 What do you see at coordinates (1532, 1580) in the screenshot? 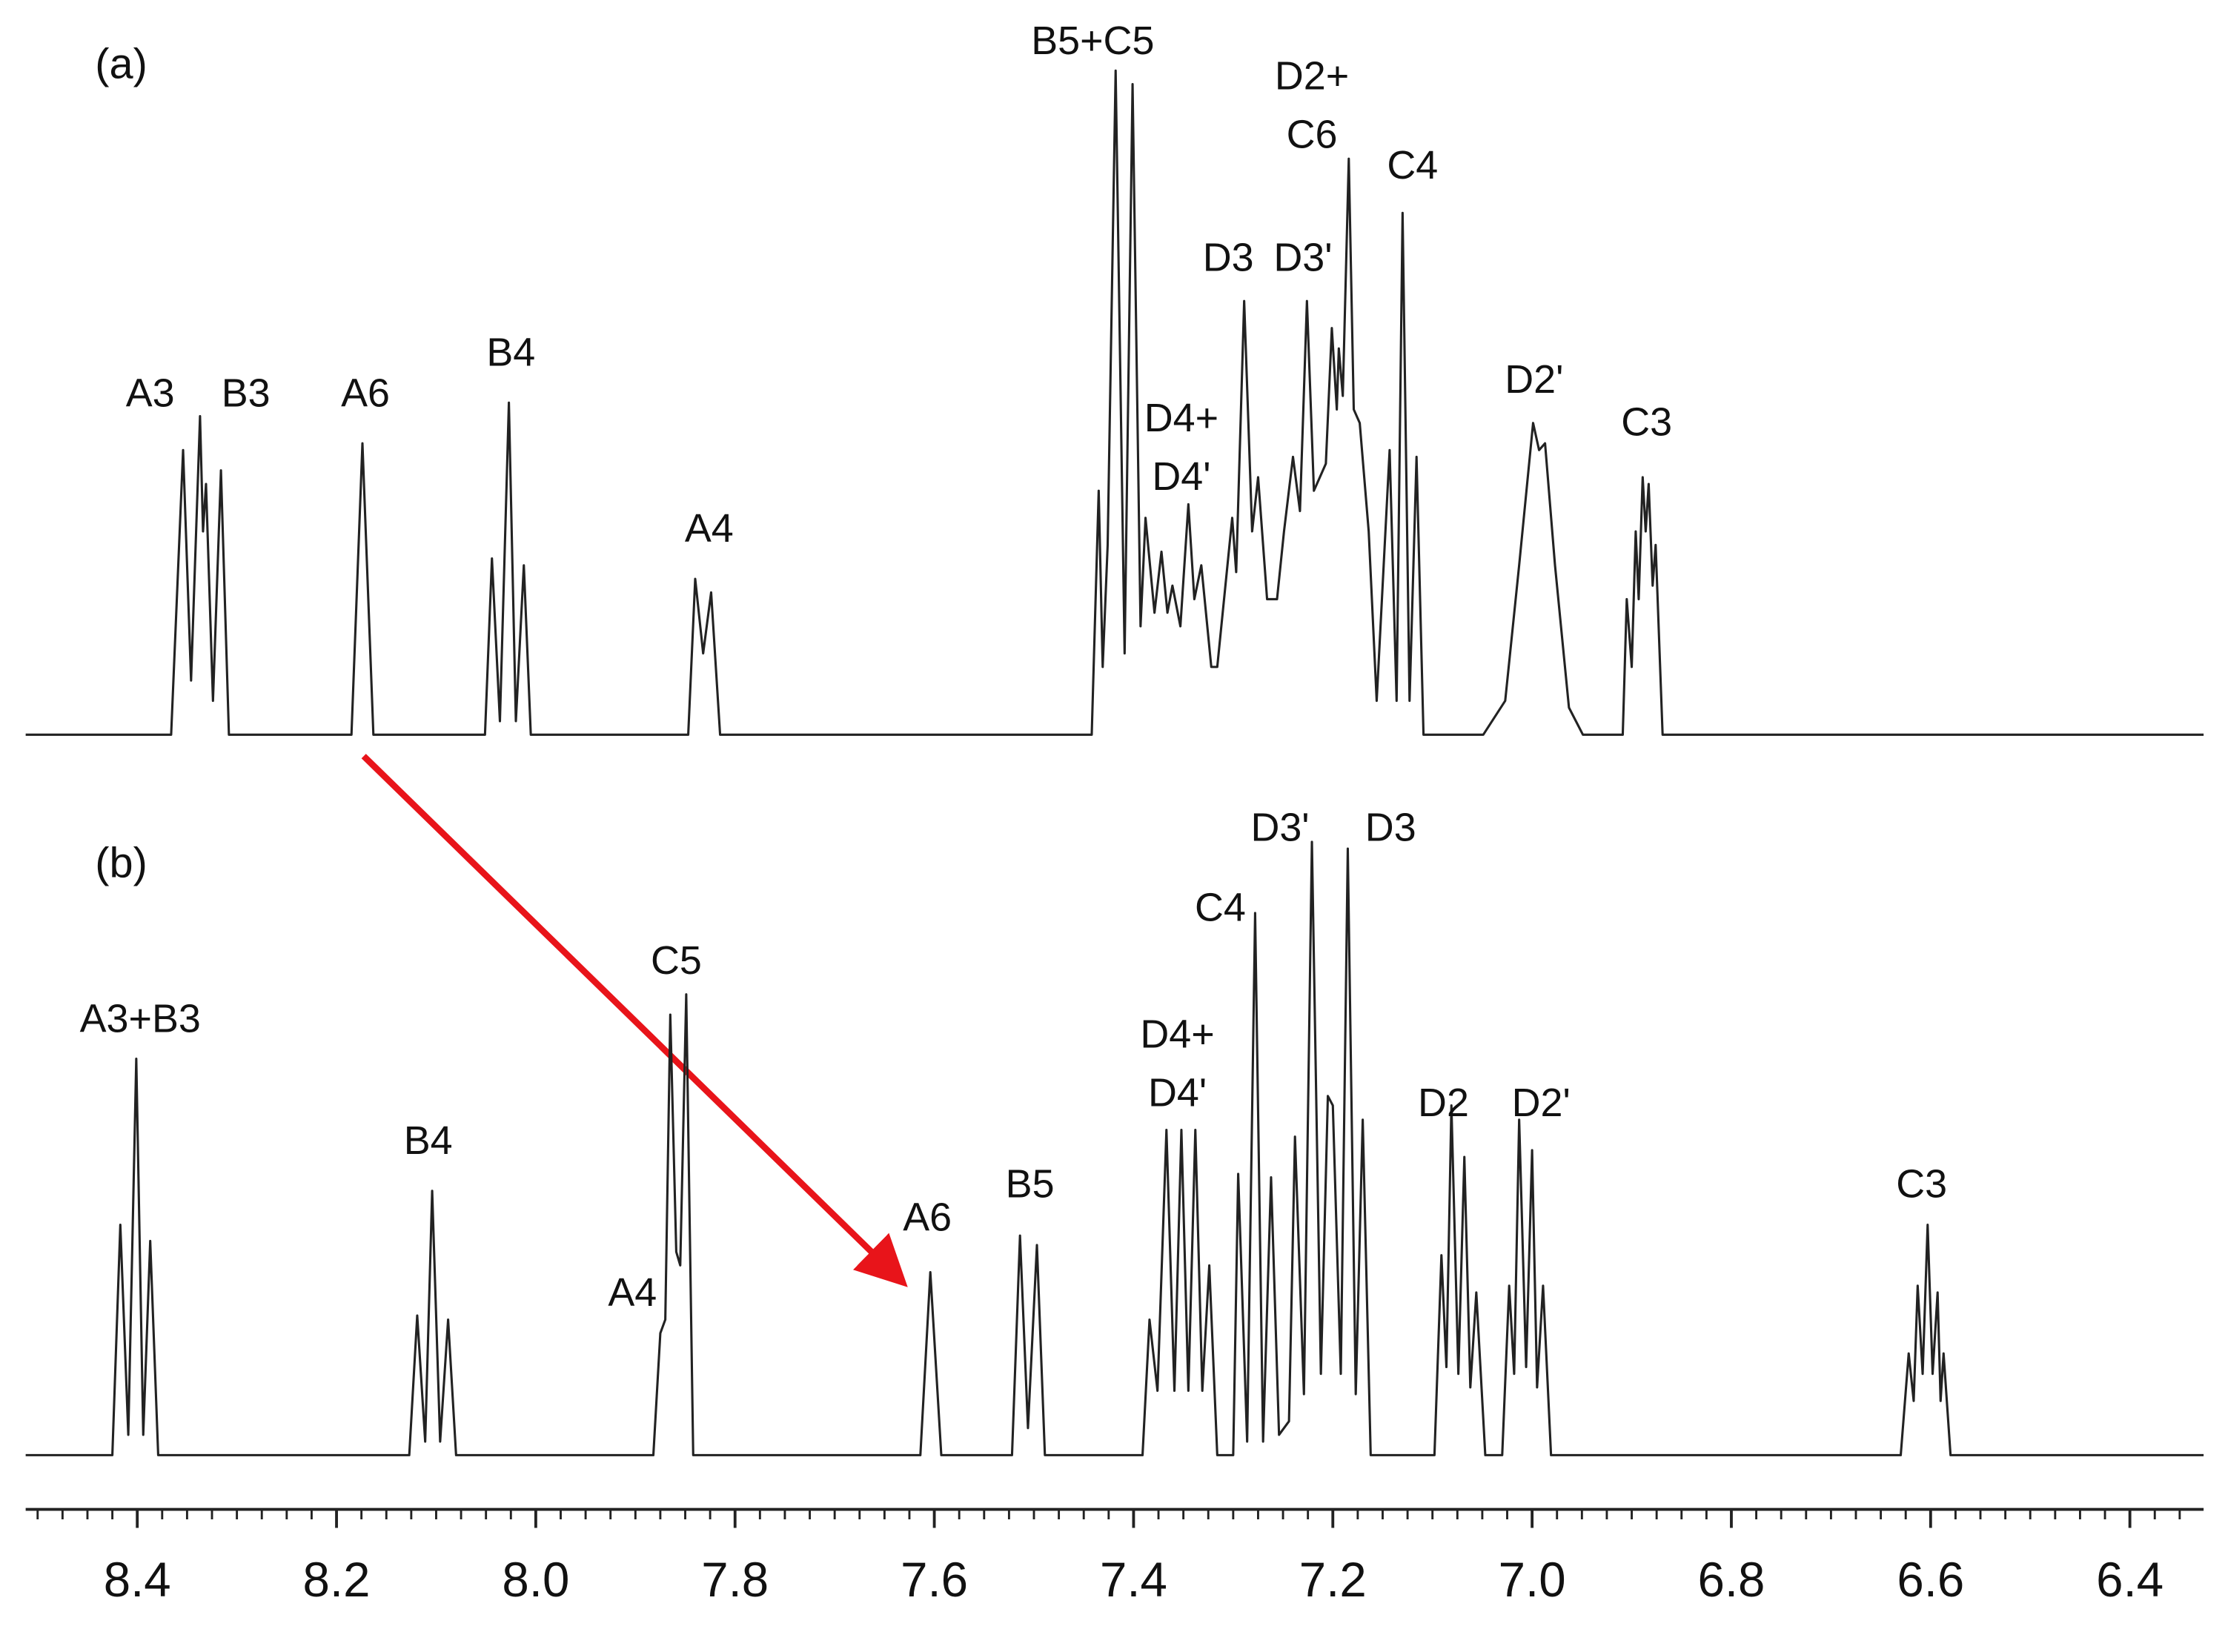
I see `x-tick-label: 7.0` at bounding box center [1532, 1580].